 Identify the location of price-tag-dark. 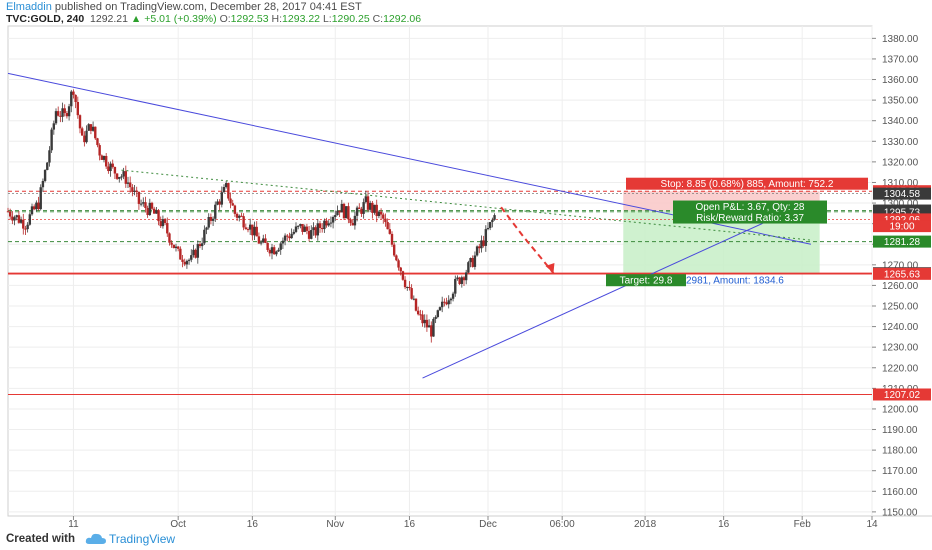
(902, 193).